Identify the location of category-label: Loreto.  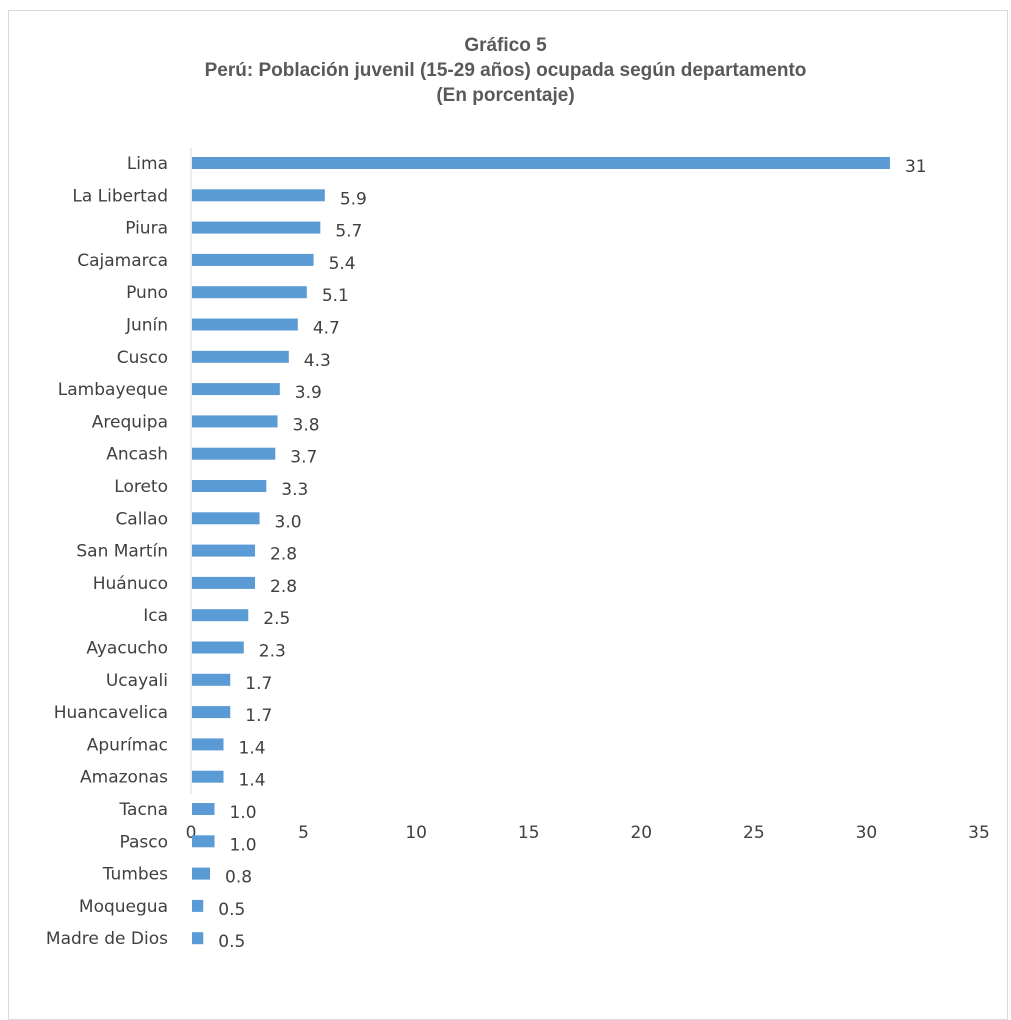
(141, 487).